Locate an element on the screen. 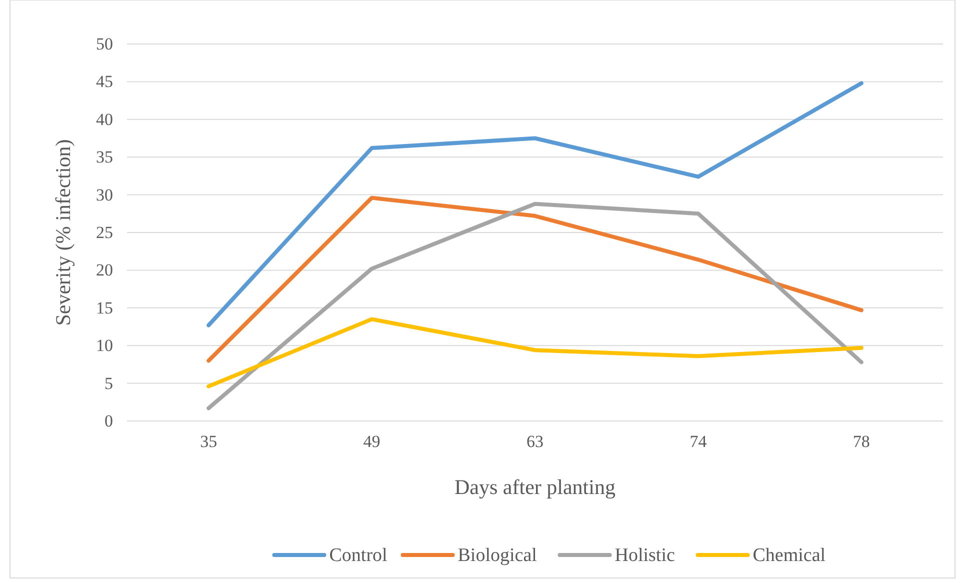  x-tick-label: 63 is located at coordinates (535, 442).